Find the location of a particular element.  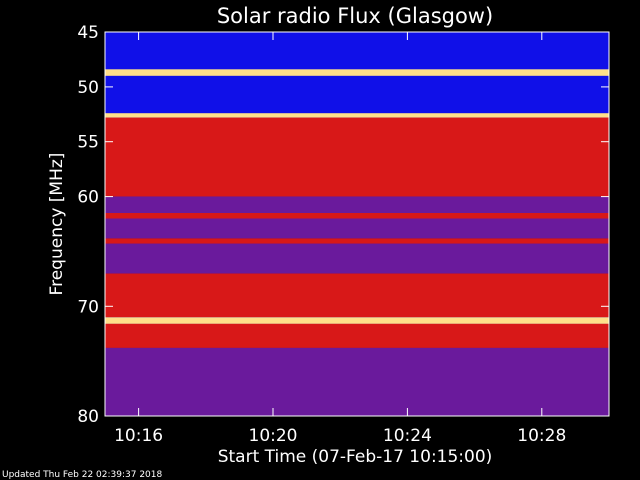

x-tick-label: 10:24 is located at coordinates (407, 436).